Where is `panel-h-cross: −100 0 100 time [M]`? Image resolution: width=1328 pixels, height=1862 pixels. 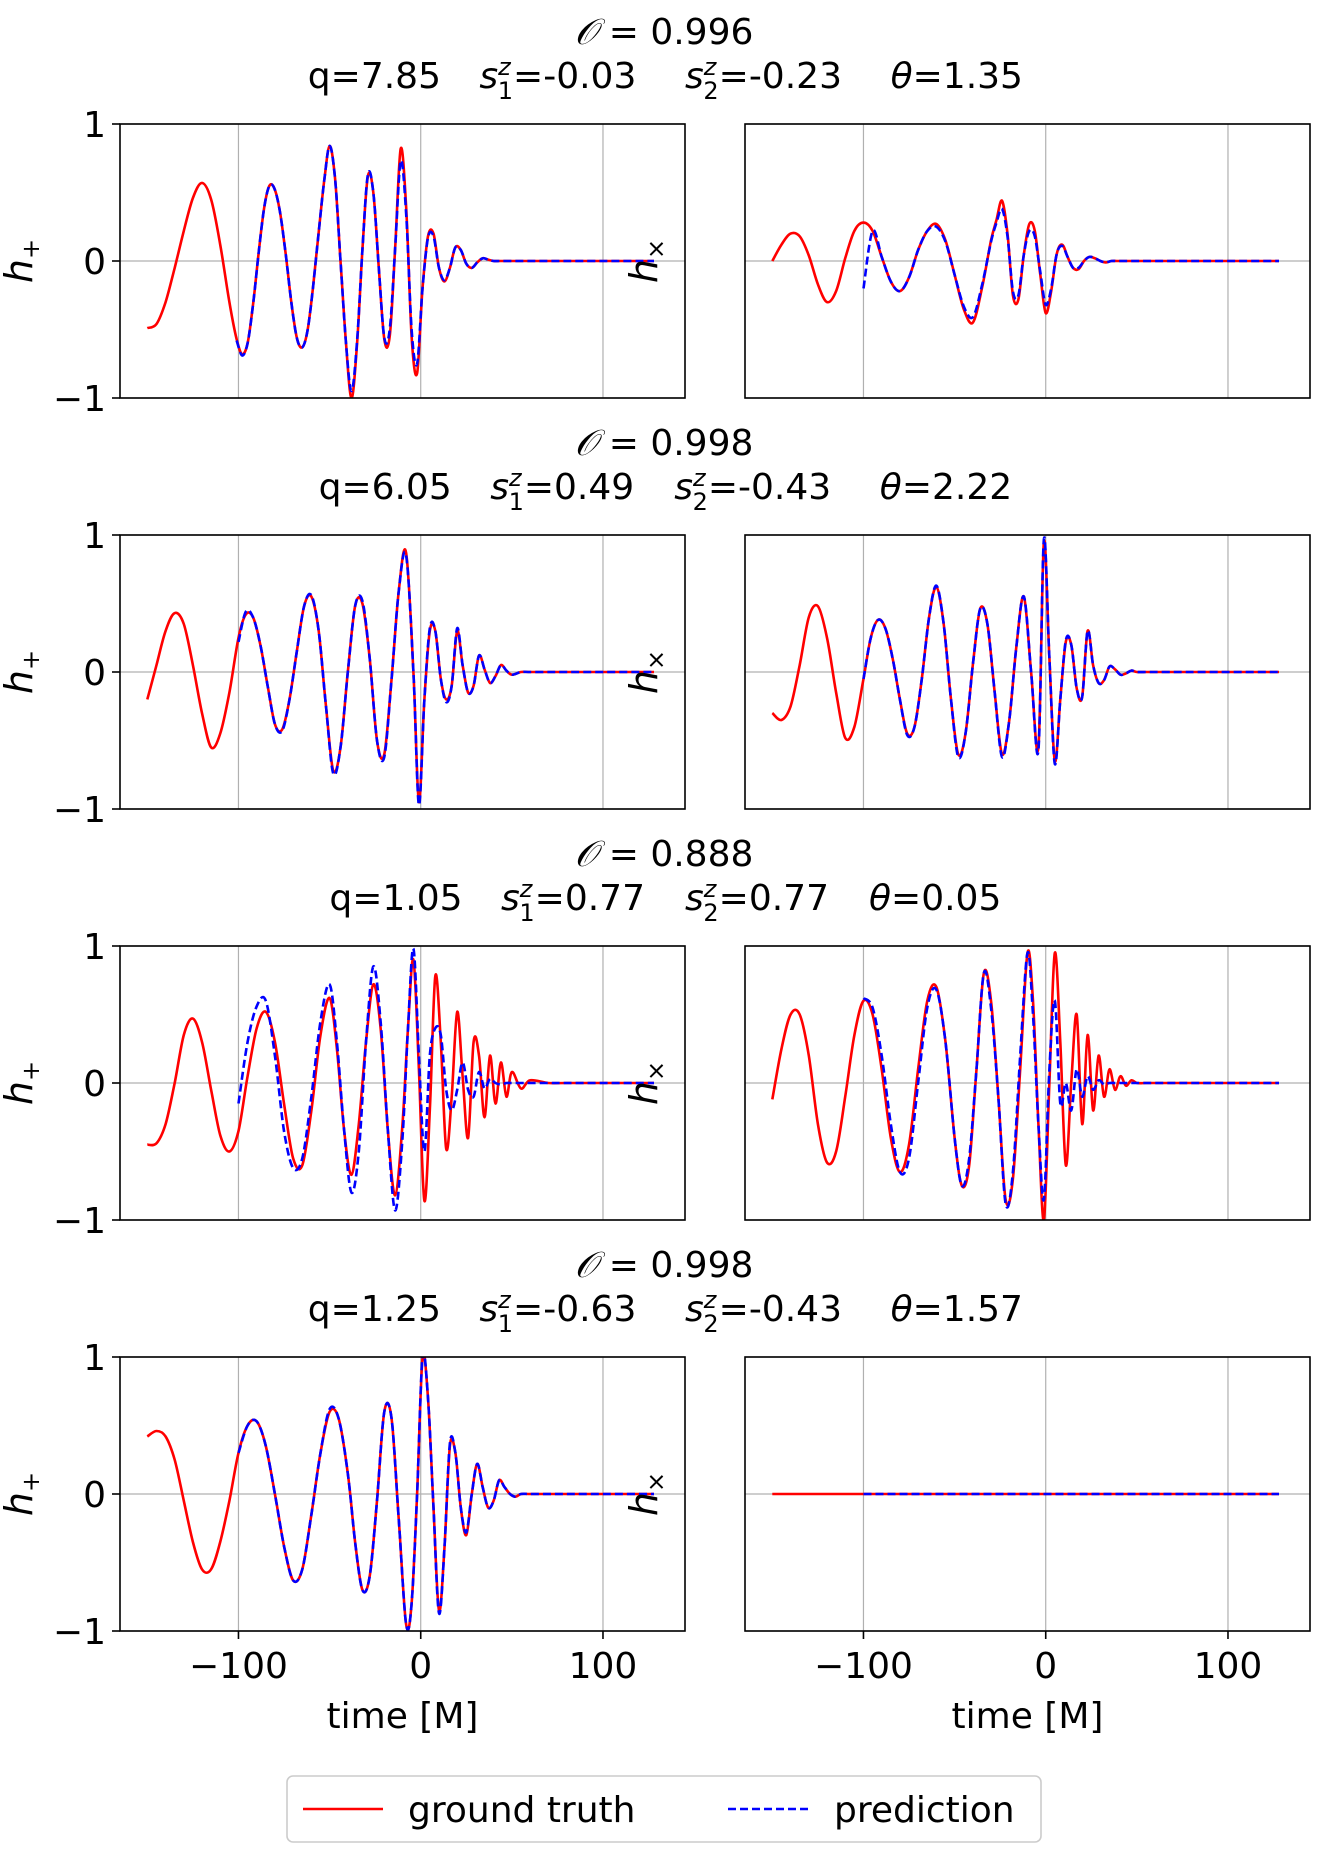
panel-h-cross: −100 0 100 time [M] is located at coordinates (1027, 1546).